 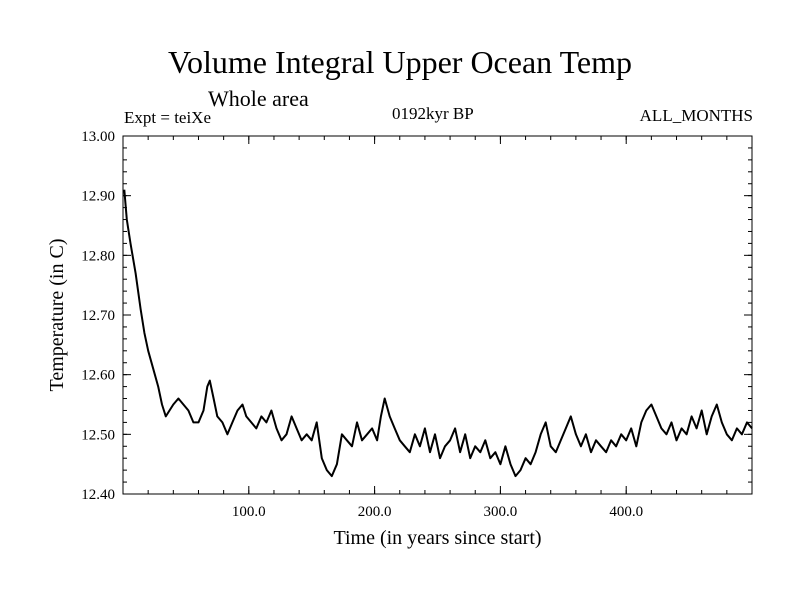 I want to click on y-tick-label: 12.70, so click(x=98, y=316).